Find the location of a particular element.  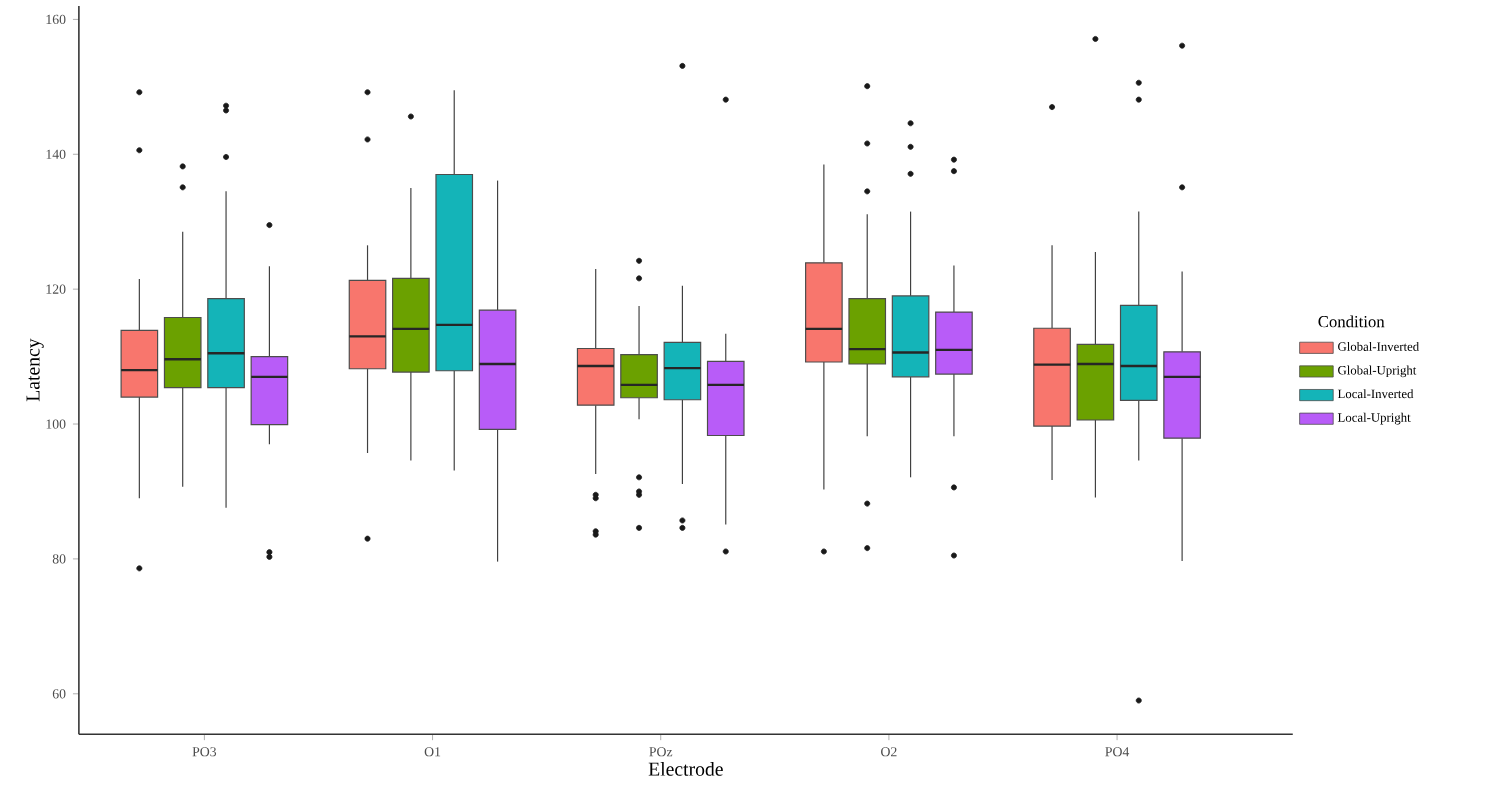

y-axis-title: Latency is located at coordinates (35, 370).